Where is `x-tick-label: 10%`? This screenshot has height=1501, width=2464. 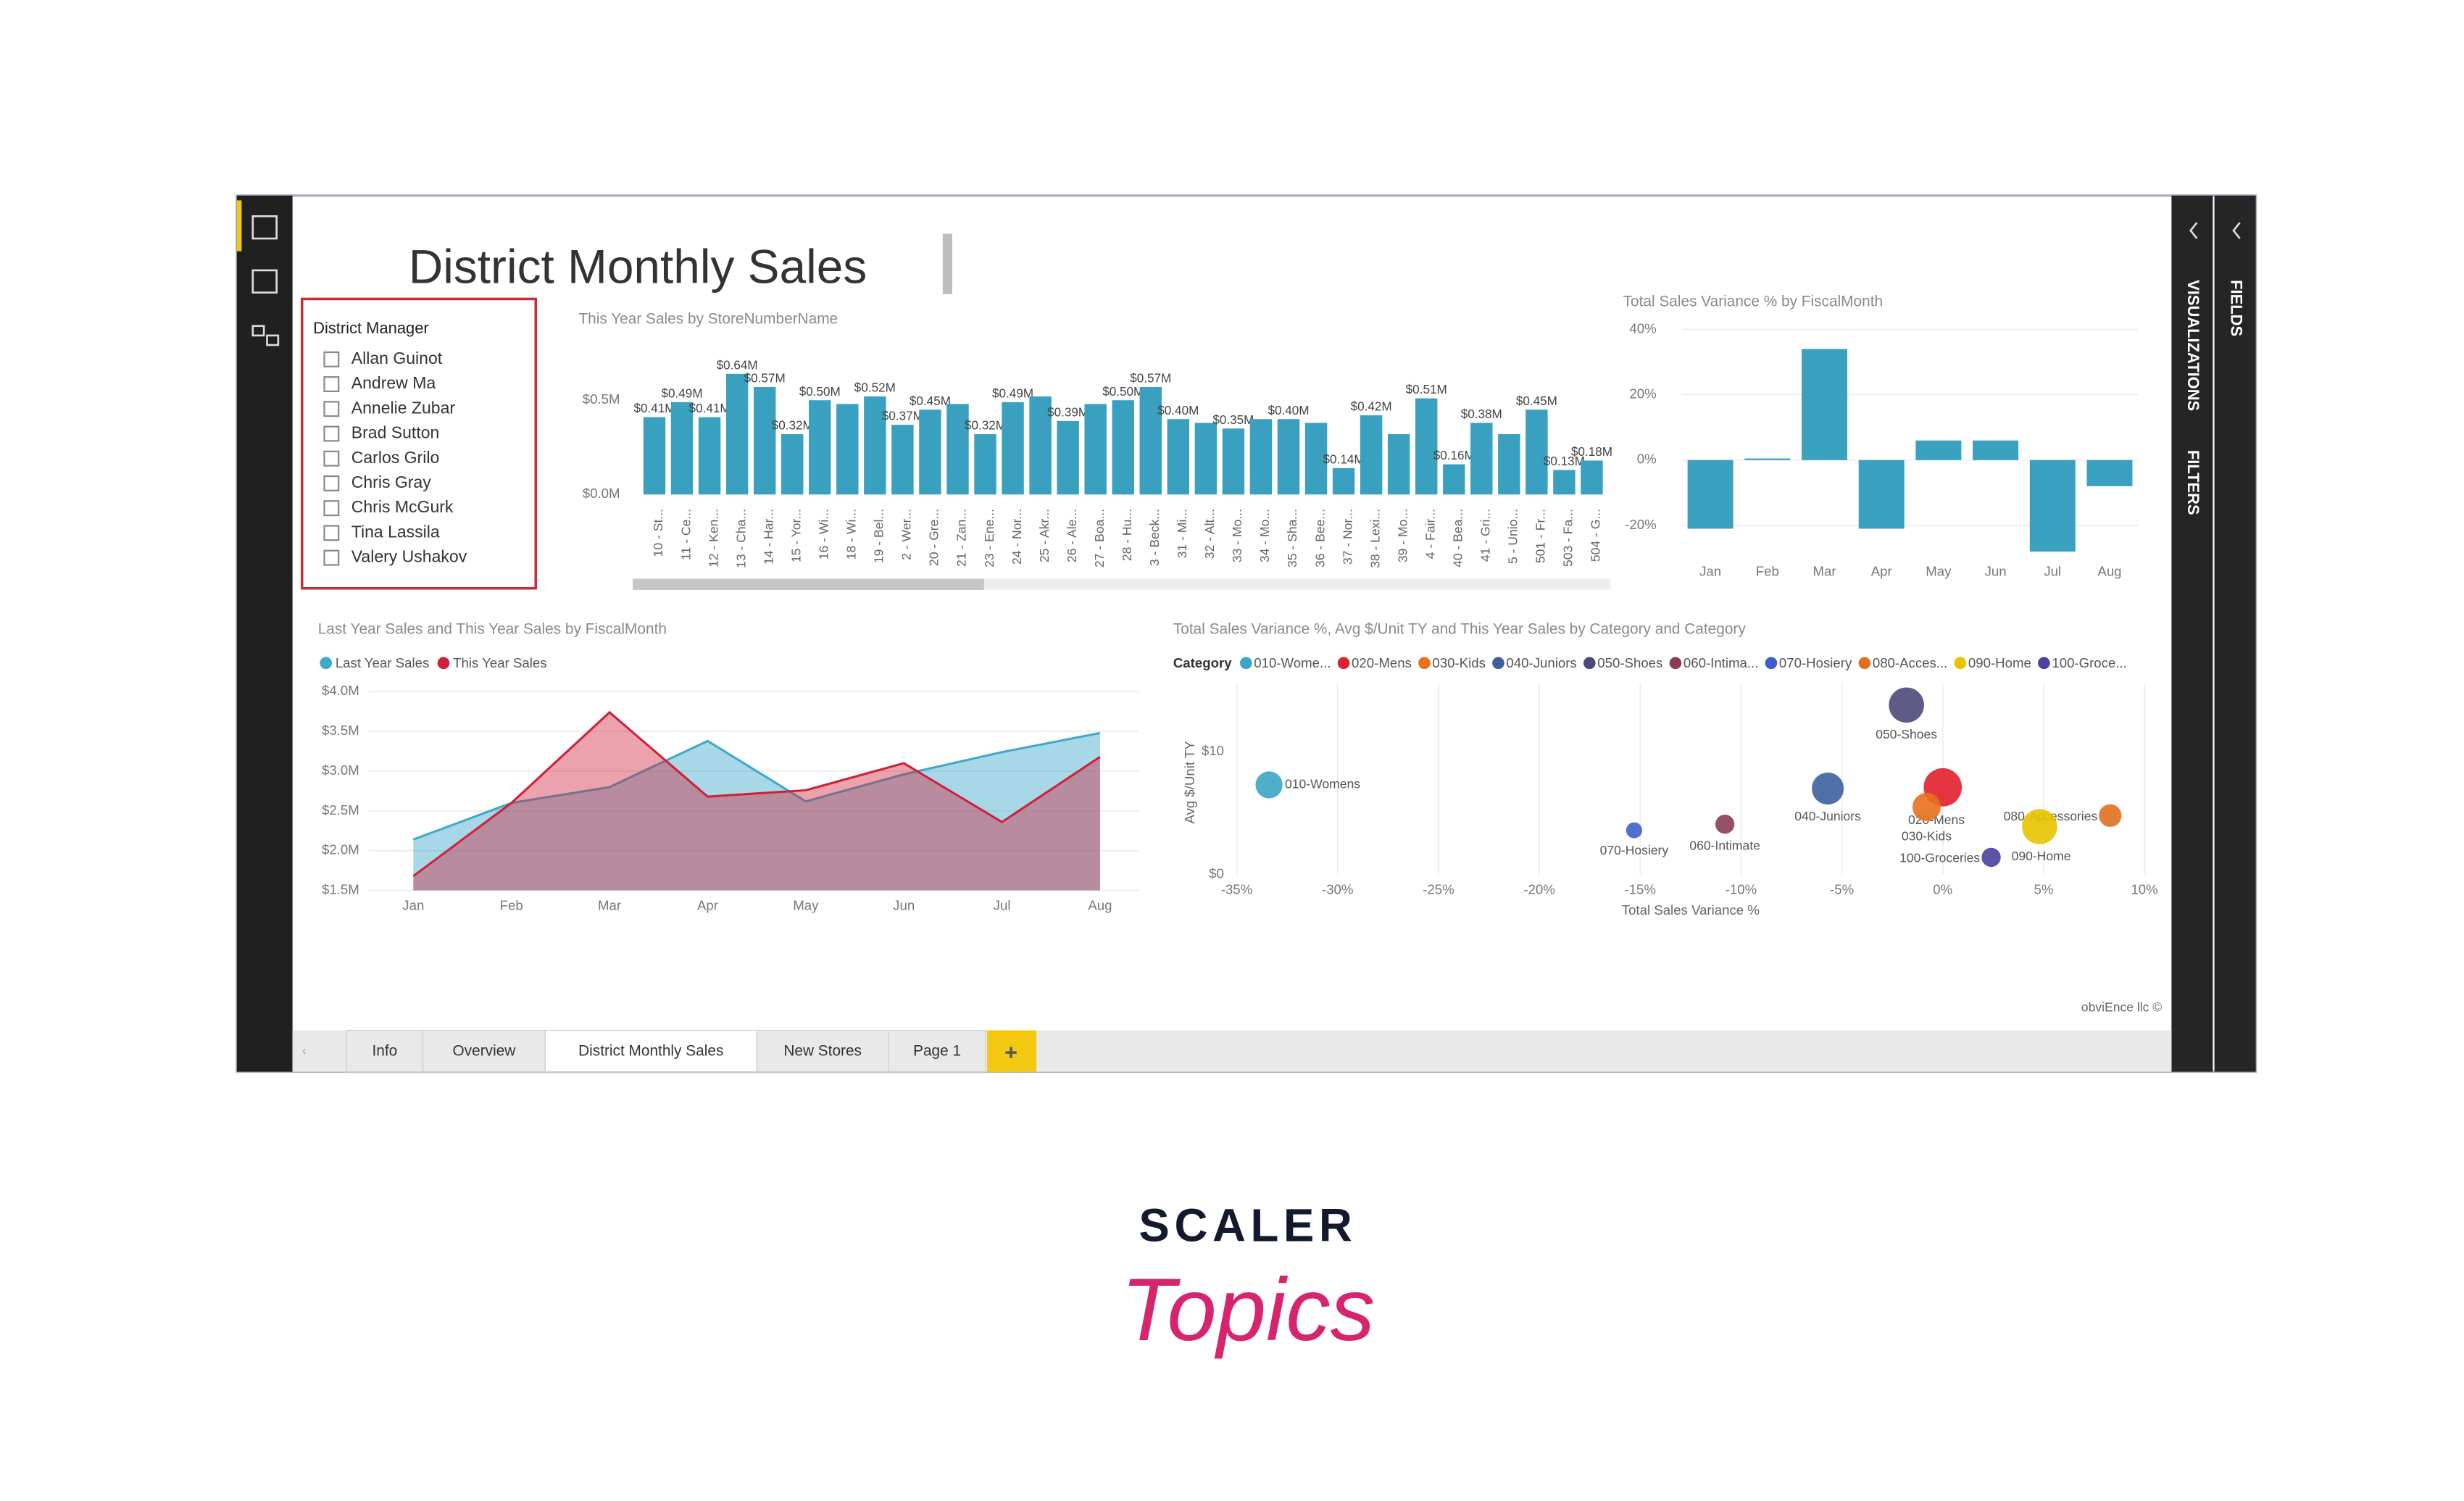 x-tick-label: 10% is located at coordinates (2144, 889).